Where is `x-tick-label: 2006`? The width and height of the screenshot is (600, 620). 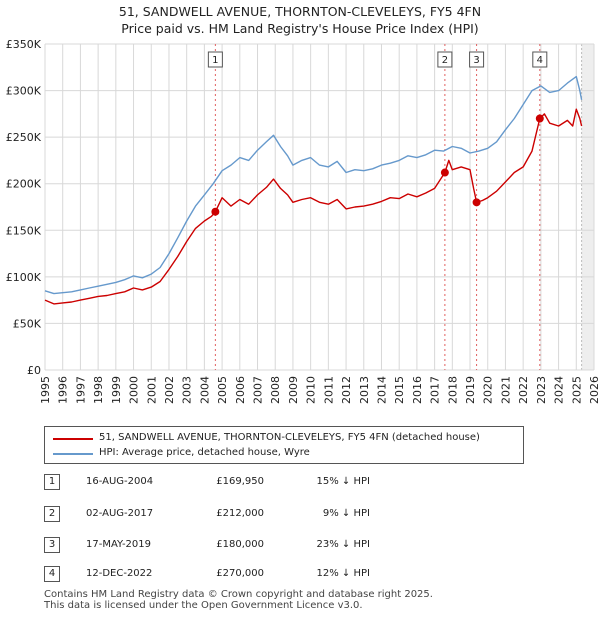 x-tick-label: 2006 is located at coordinates (240, 390).